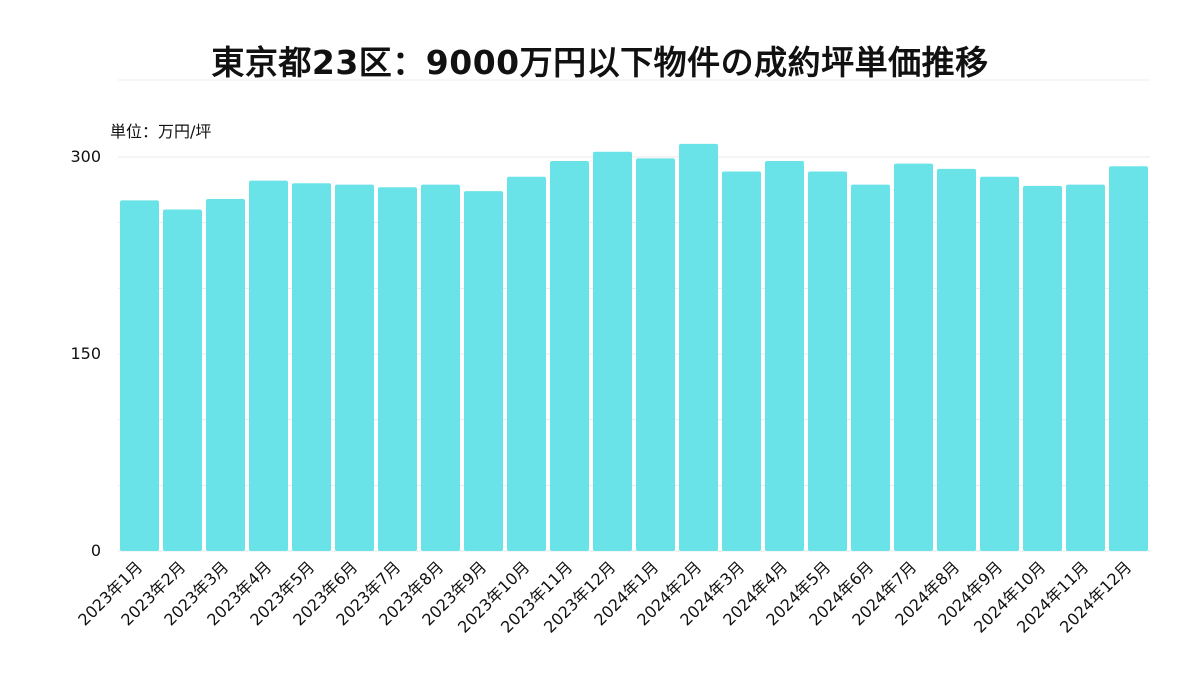 Image resolution: width=1200 pixels, height=700 pixels. I want to click on y-tick-label: 150, so click(85, 353).